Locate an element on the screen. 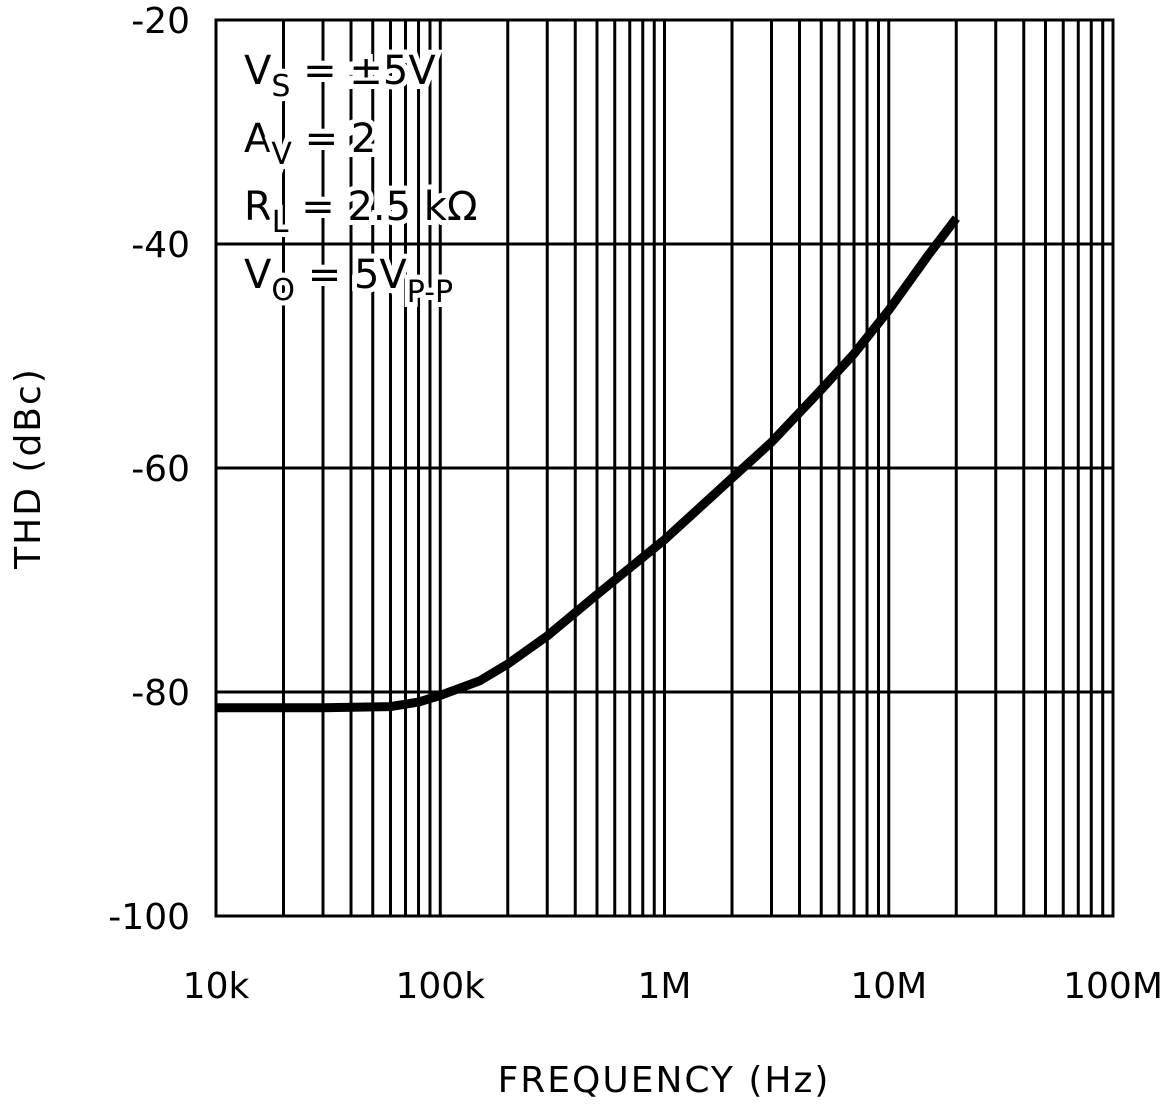 This screenshot has height=1104, width=1167. annotation-line: AV = 2 is located at coordinates (310, 144).